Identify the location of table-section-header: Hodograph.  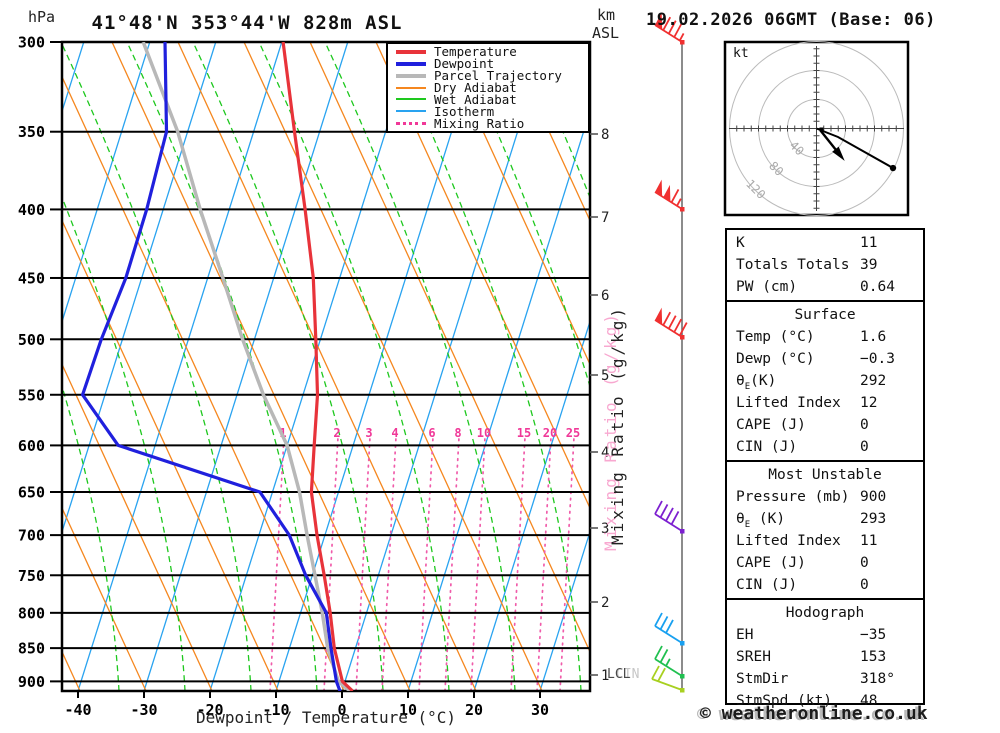
(825, 613).